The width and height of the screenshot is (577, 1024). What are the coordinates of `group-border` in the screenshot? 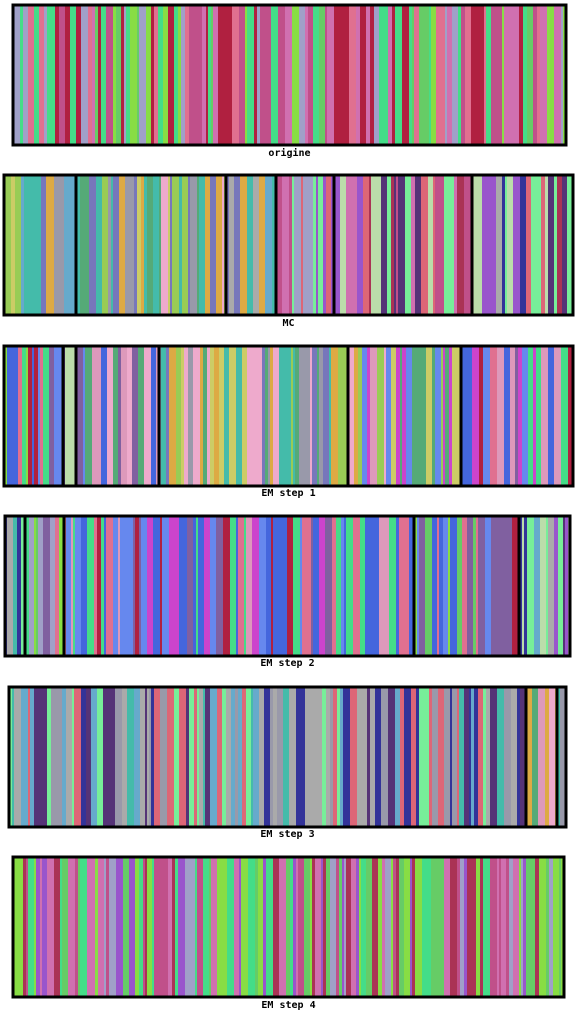 It's located at (517, 416).